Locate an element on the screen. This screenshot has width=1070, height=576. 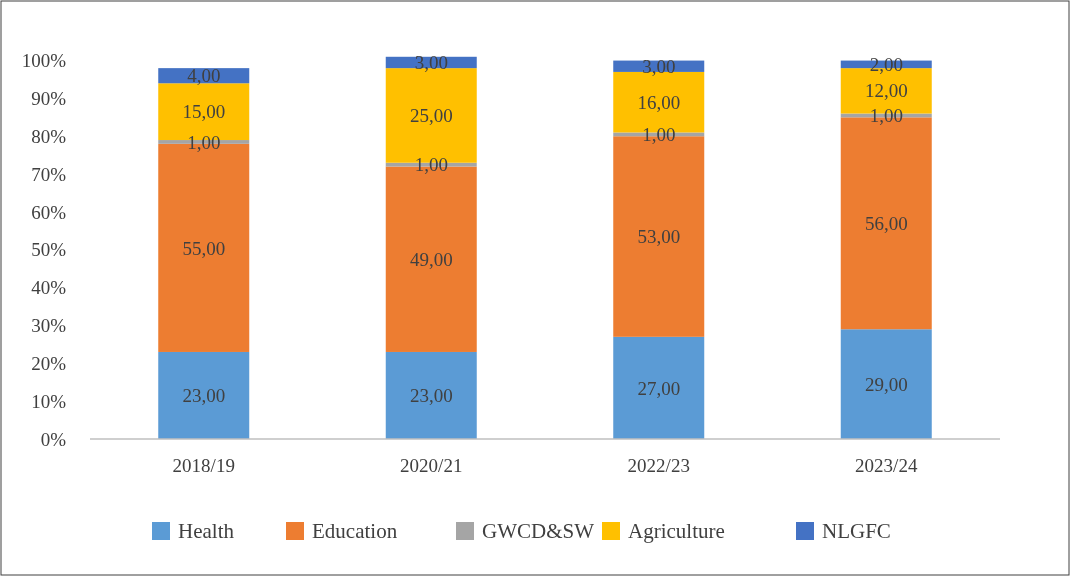
legend-label: NLGFC is located at coordinates (856, 531).